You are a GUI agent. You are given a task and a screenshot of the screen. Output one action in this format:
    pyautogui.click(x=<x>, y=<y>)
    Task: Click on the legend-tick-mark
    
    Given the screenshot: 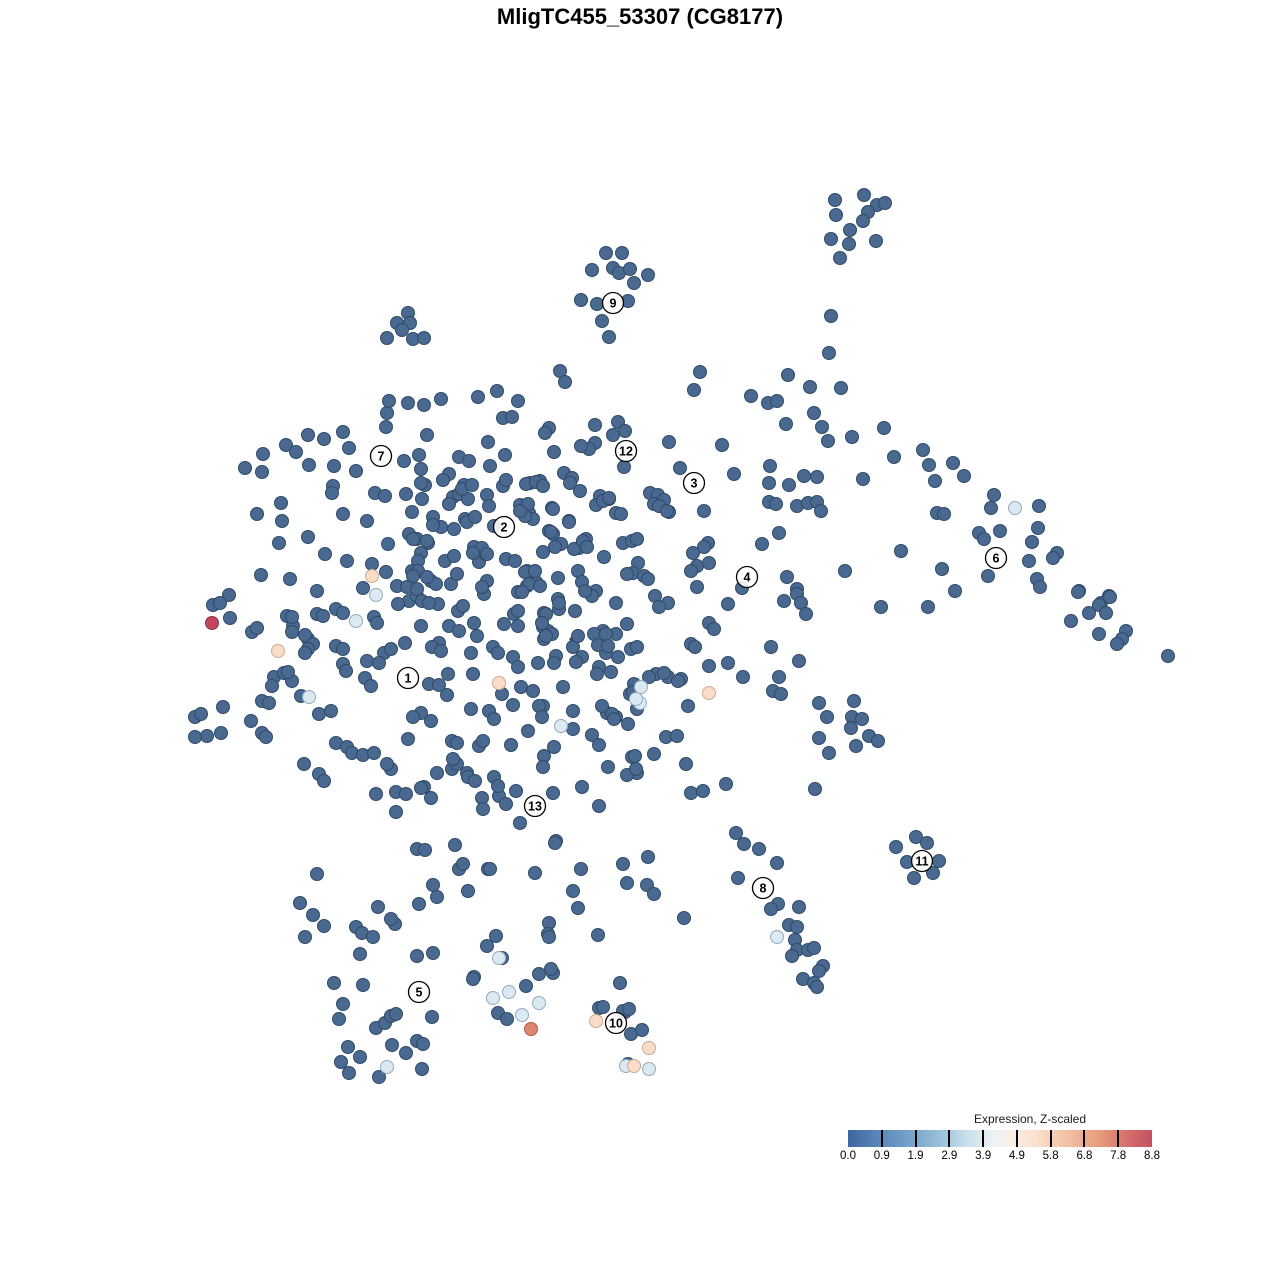 What is the action you would take?
    pyautogui.click(x=881, y=1138)
    